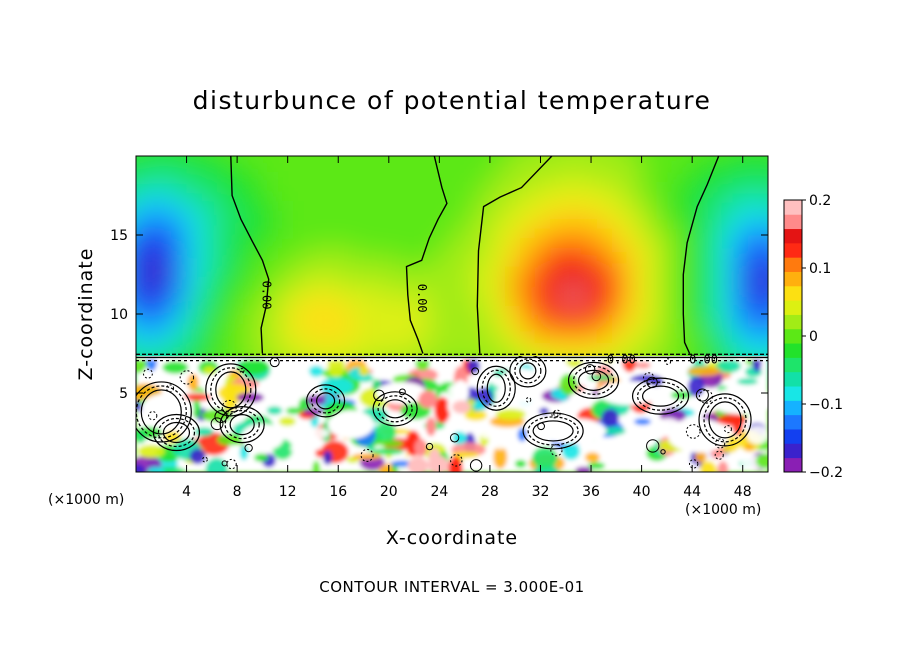  I want to click on colorbar-tick-label-1: −0.2, so click(826, 473).